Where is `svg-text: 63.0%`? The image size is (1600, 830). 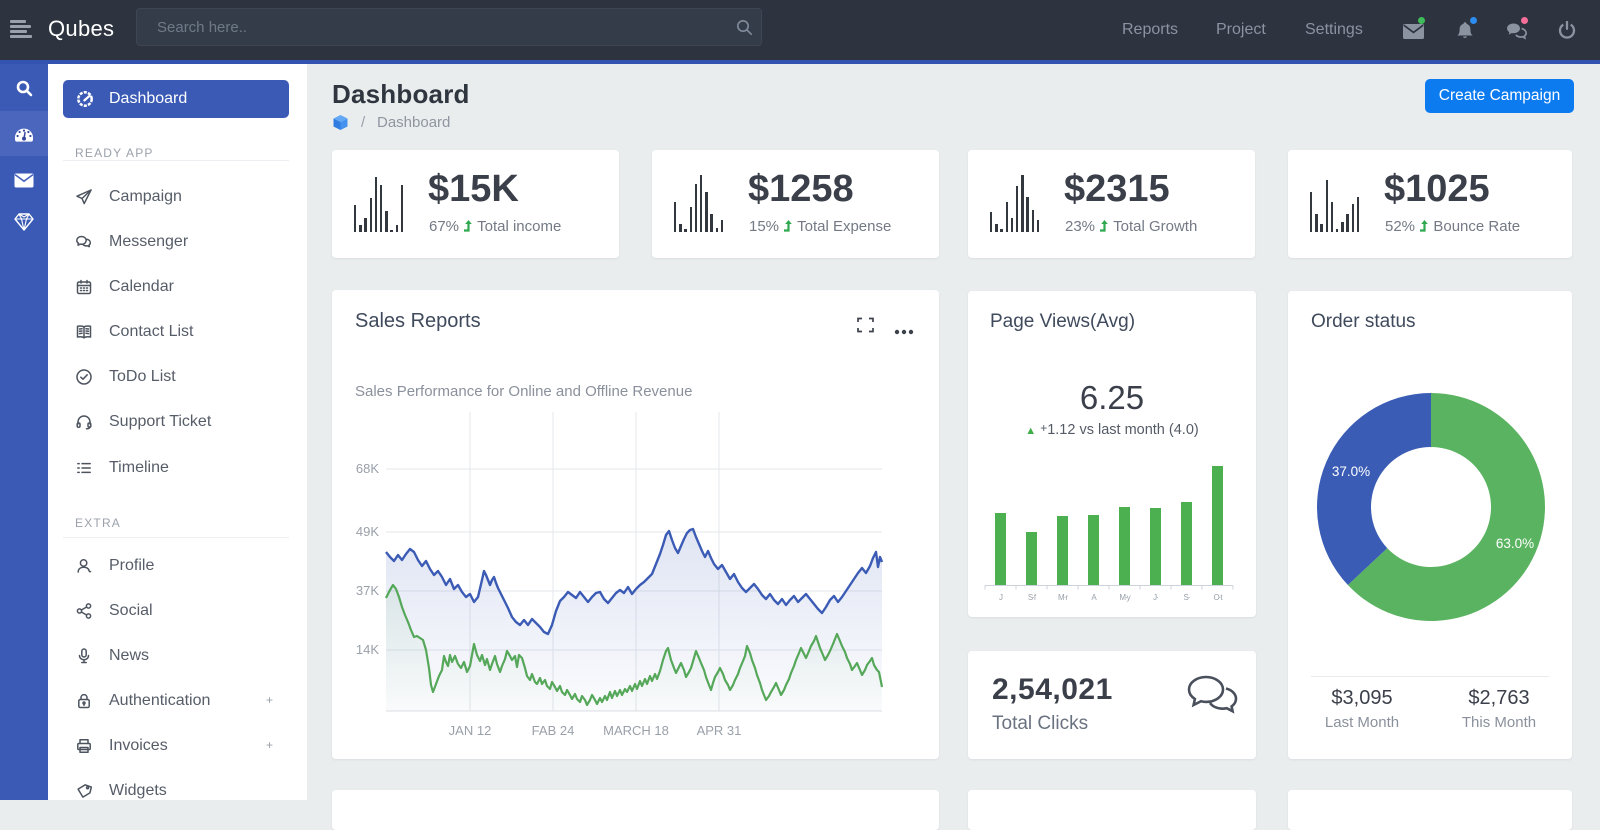 svg-text: 63.0% is located at coordinates (1515, 543).